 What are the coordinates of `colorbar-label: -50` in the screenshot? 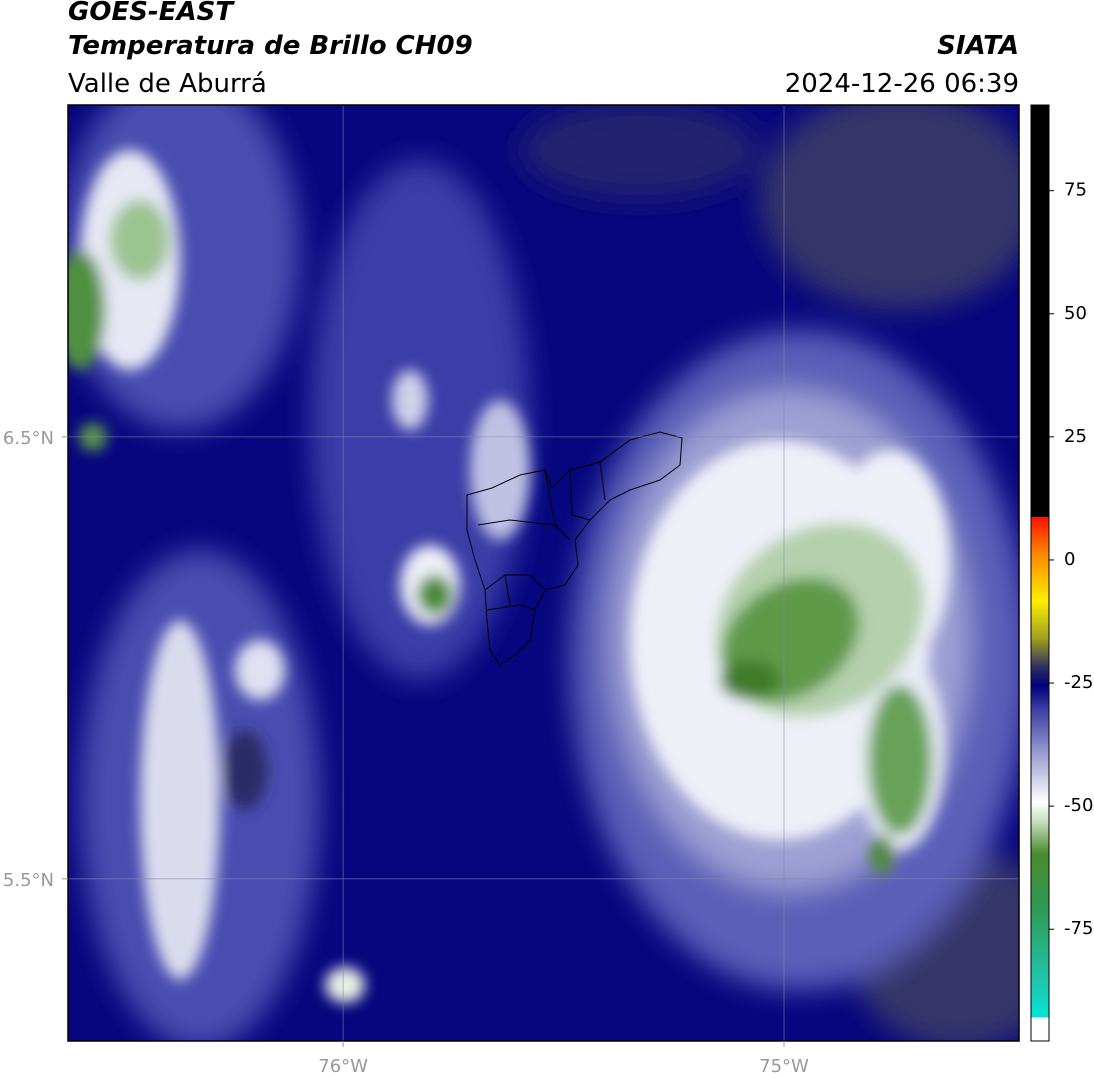 It's located at (1078, 805).